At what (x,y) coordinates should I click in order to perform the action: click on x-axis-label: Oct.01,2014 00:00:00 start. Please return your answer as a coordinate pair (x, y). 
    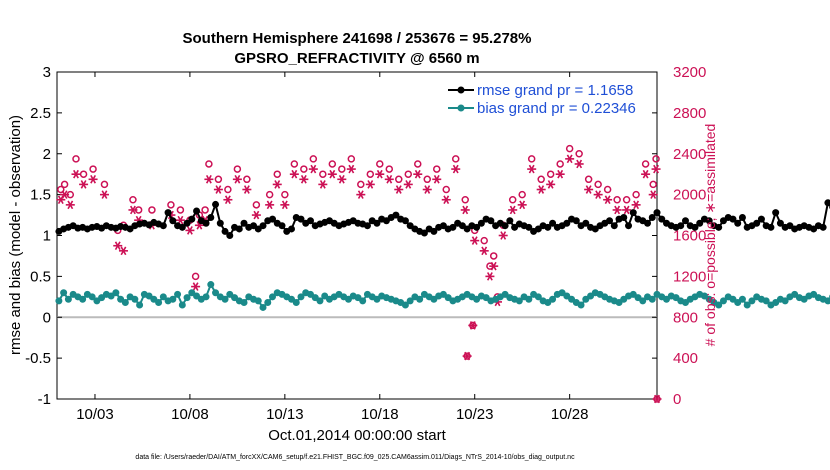
    Looking at the image, I should click on (357, 435).